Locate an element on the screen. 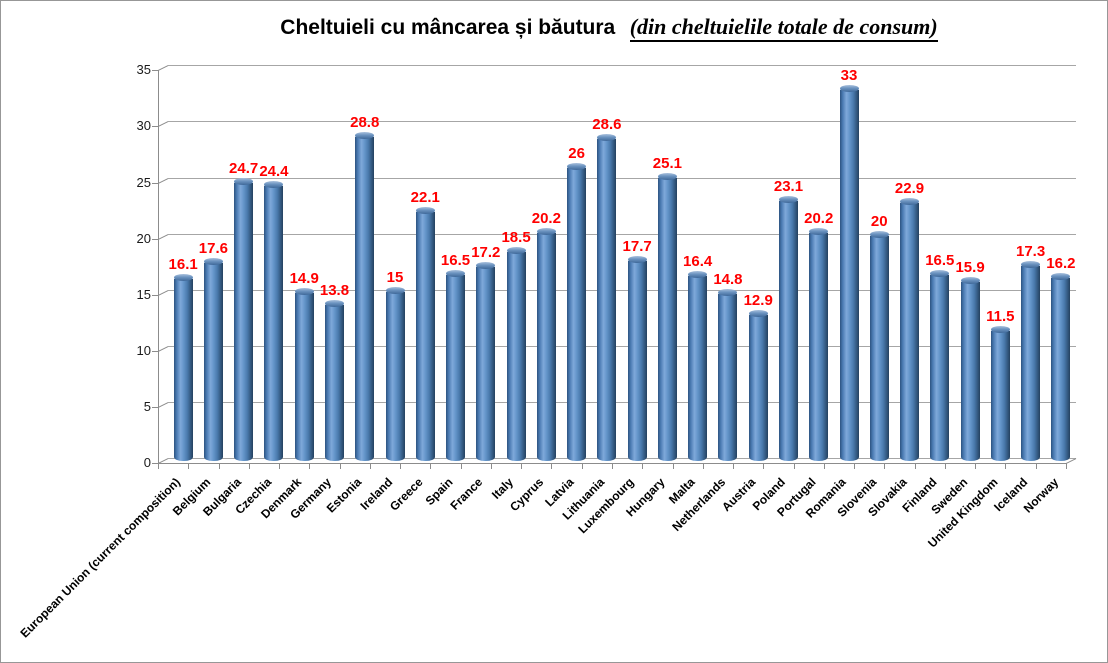  x-axis-label: Cyprus is located at coordinates (527, 495).